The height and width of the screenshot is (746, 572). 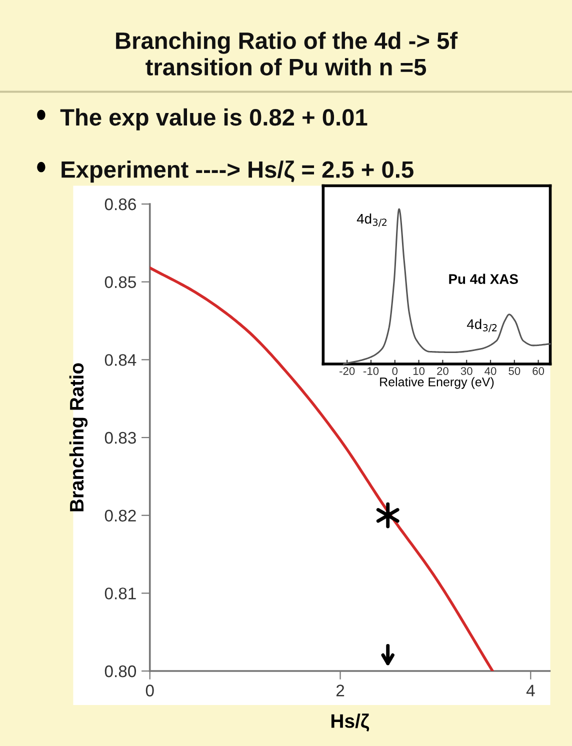 I want to click on y-tick-label: 0.85, so click(x=120, y=282).